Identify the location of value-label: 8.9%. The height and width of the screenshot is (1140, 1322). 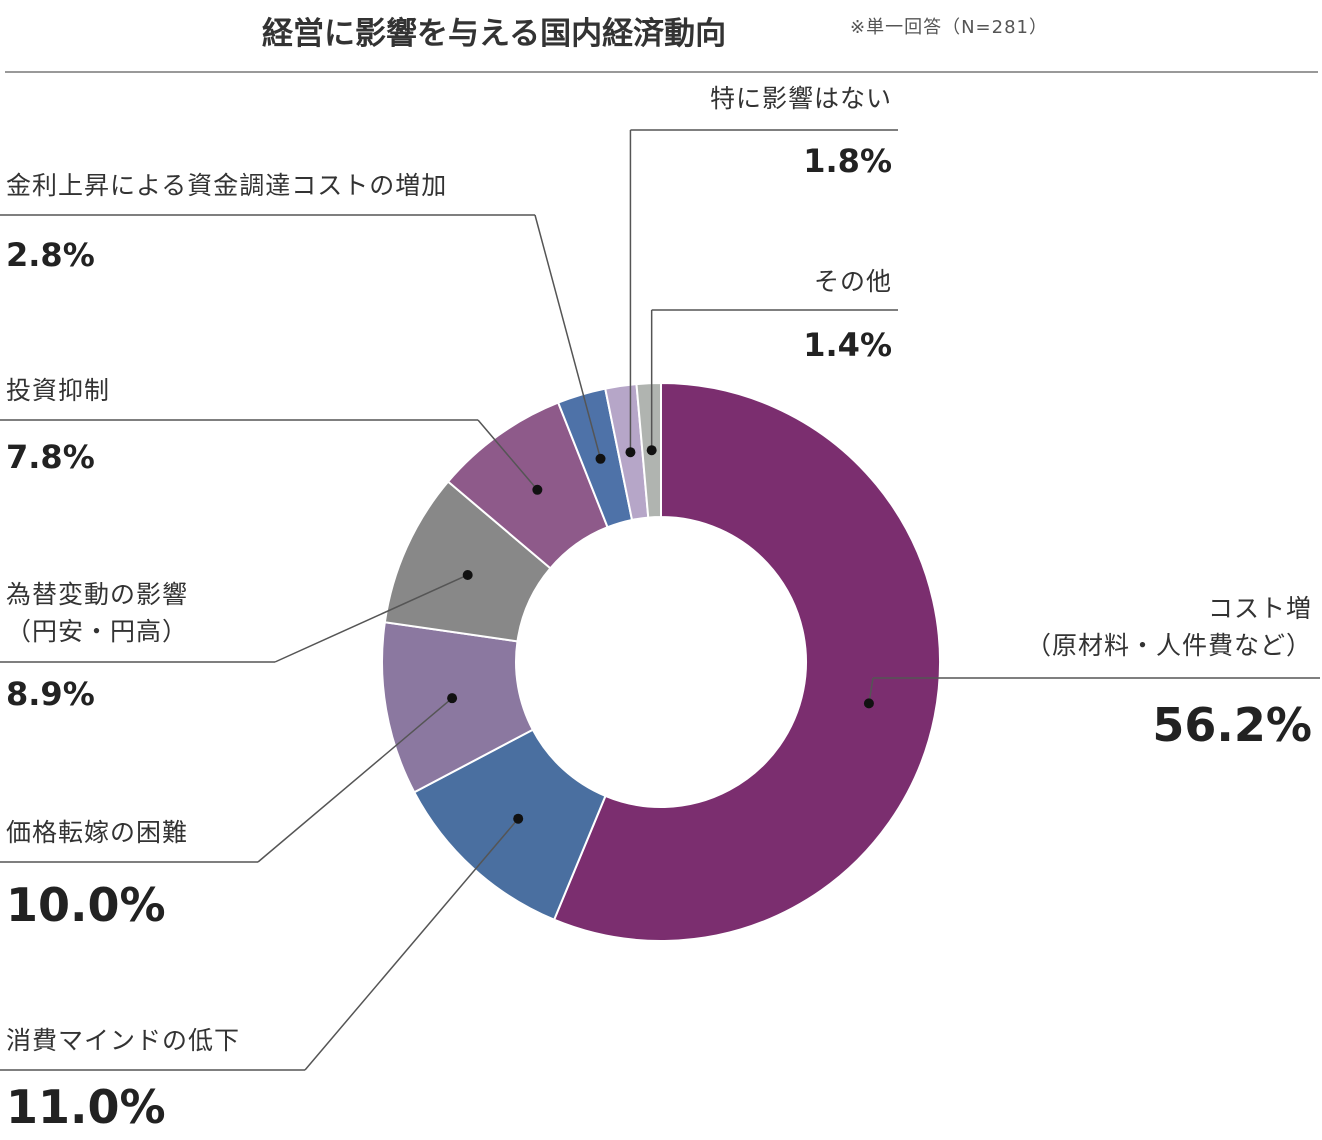
(50, 694).